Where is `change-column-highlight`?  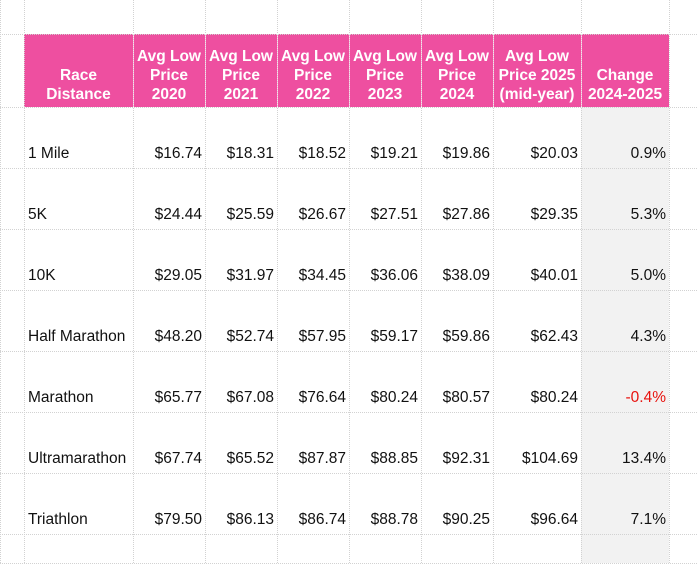
change-column-highlight is located at coordinates (625, 335).